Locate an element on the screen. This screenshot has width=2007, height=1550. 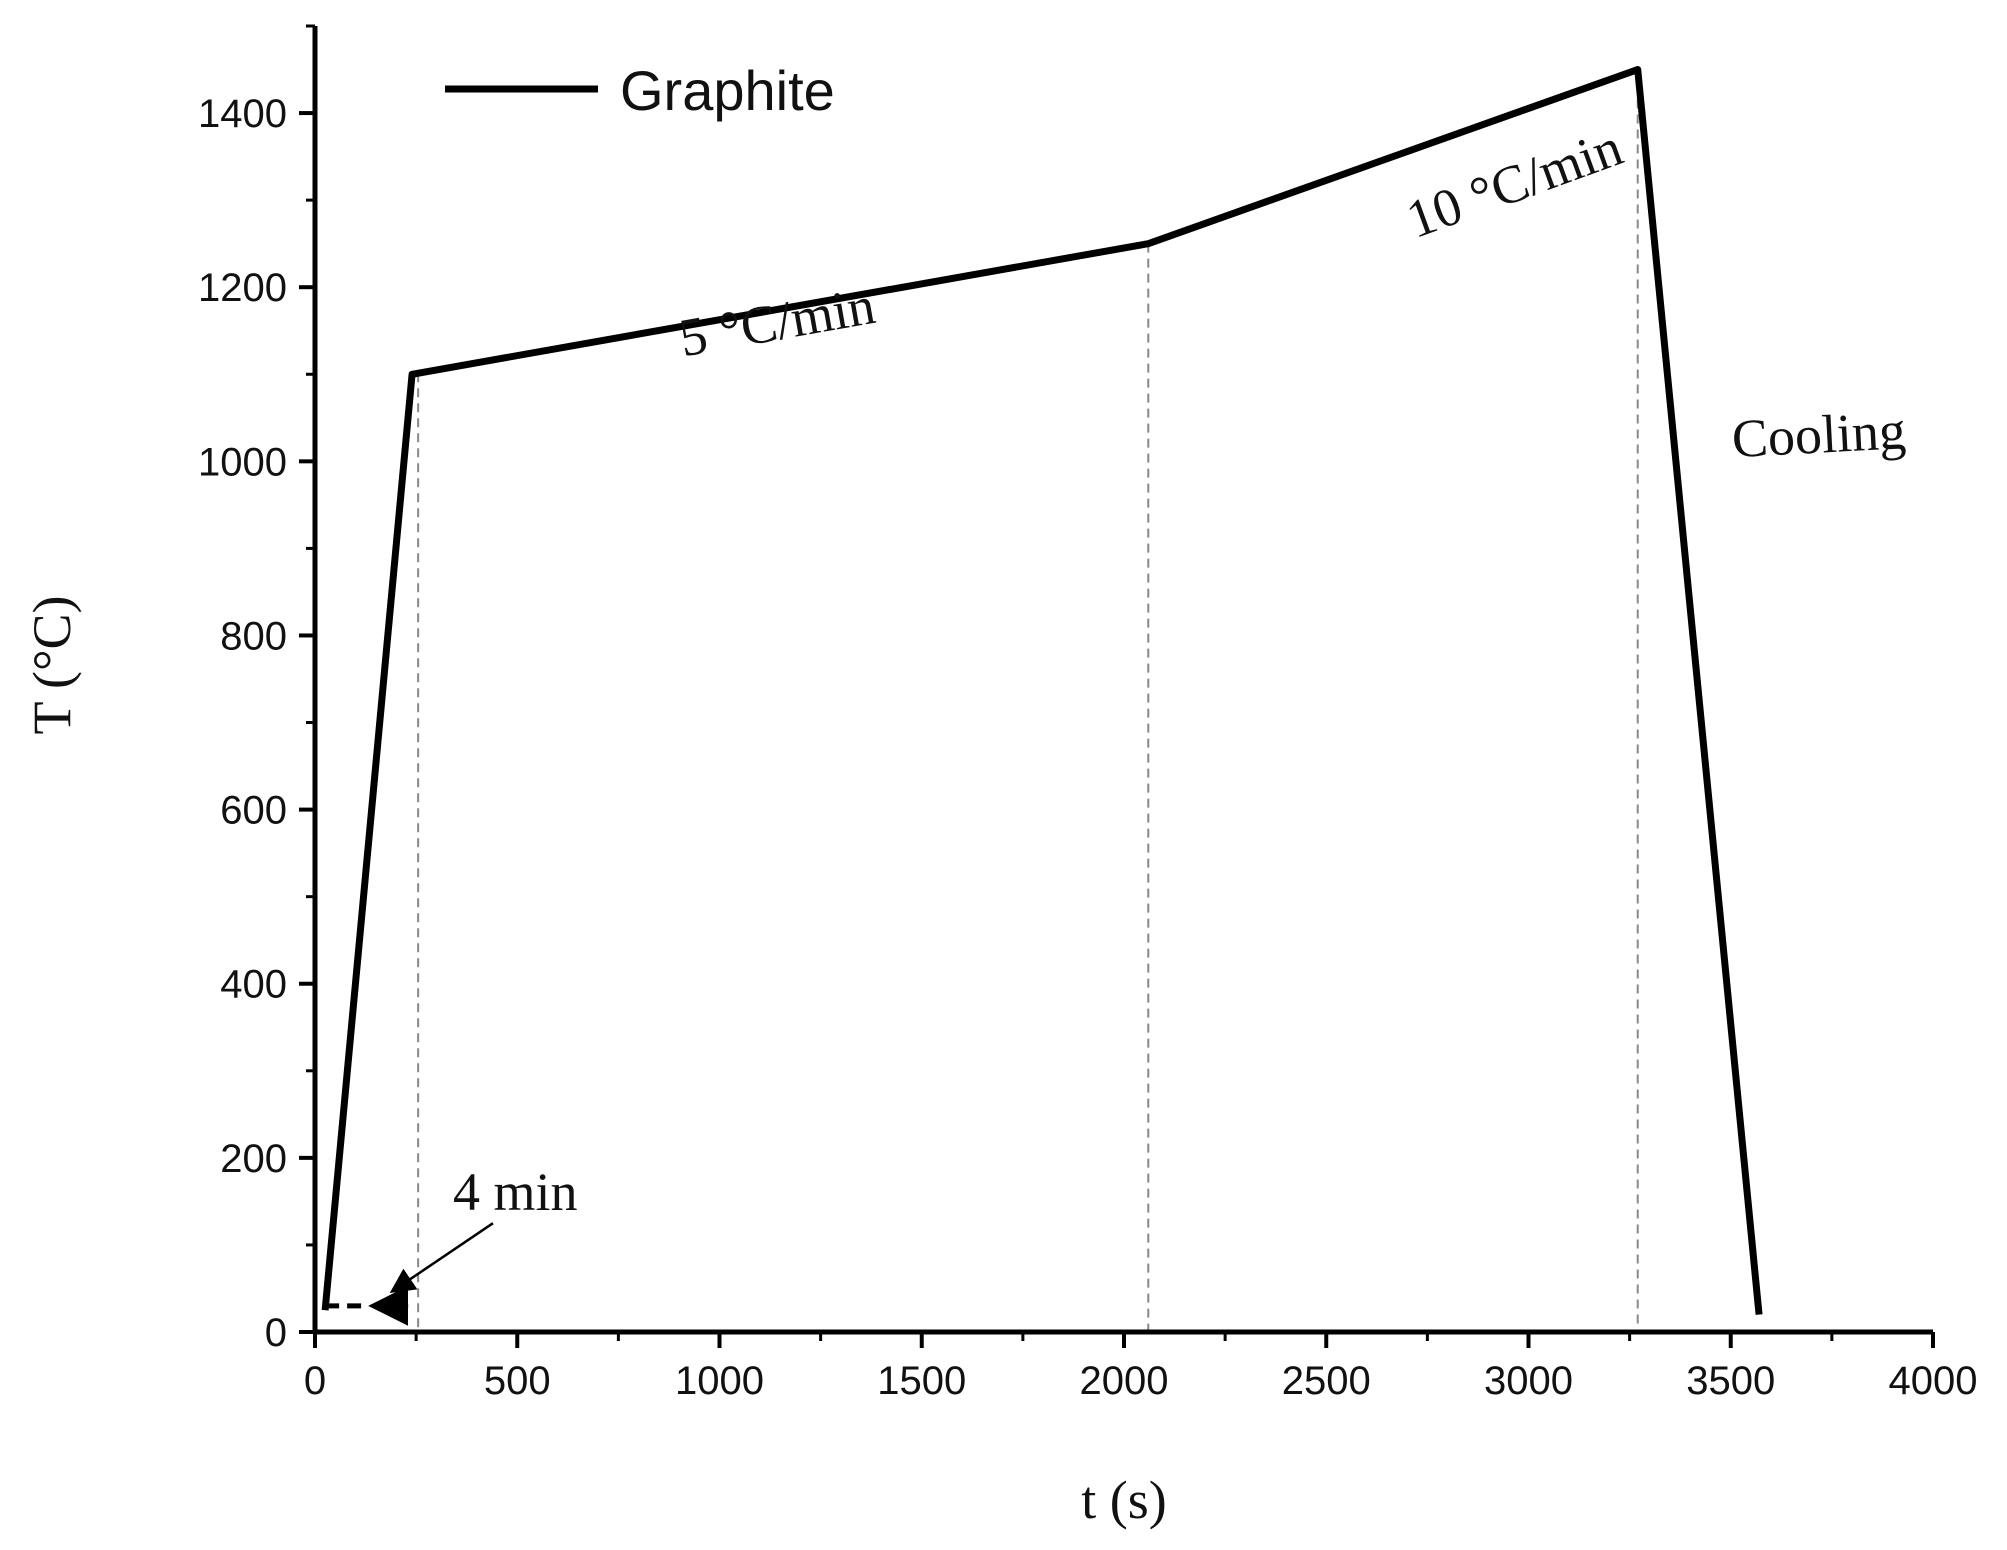
y-tick-label: 1400 is located at coordinates (242, 114).